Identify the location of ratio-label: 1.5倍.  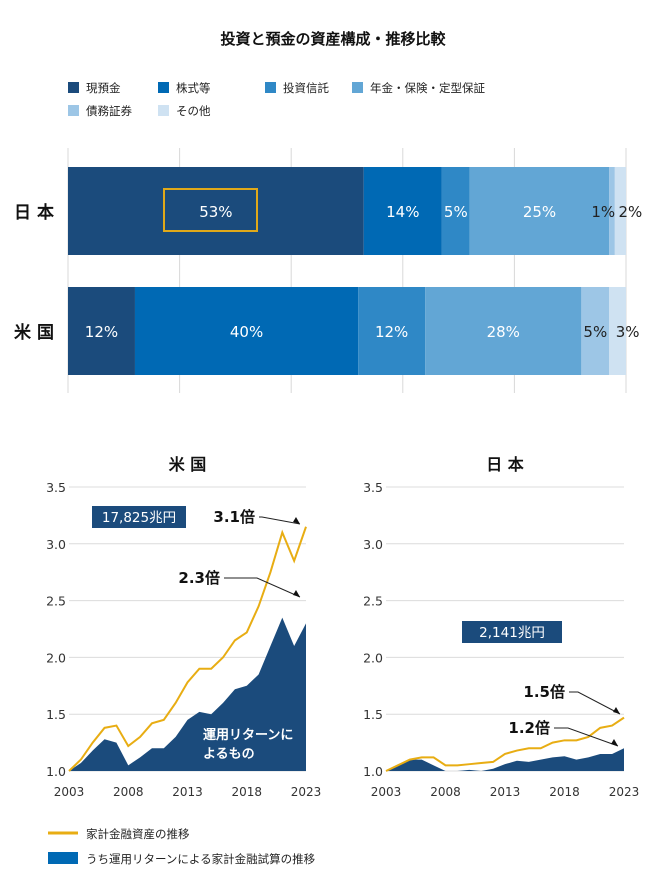
(544, 692).